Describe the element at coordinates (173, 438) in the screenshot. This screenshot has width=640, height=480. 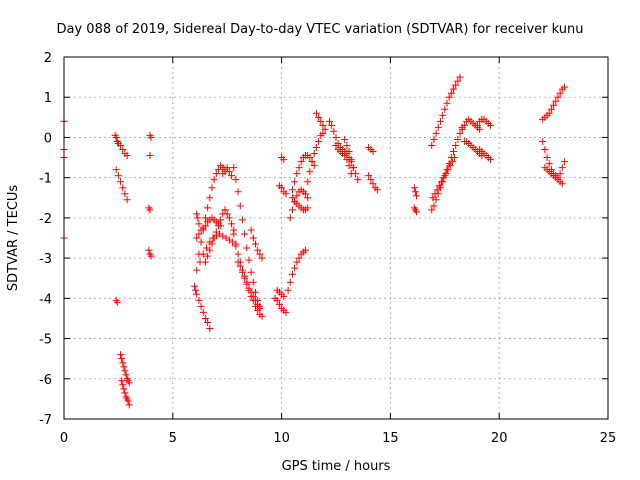
I see `x-tick-label: 5` at that location.